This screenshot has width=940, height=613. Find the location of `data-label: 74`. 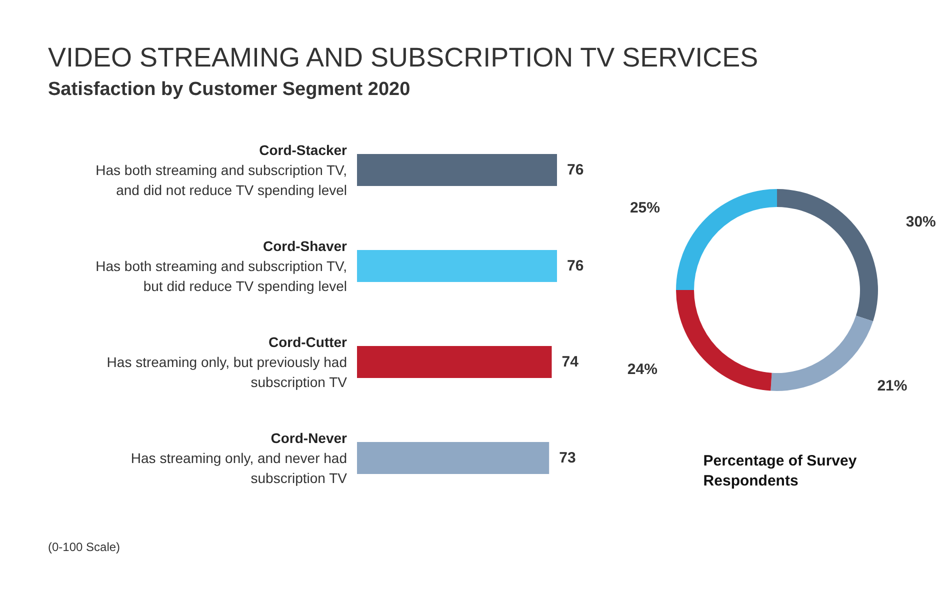

data-label: 74 is located at coordinates (571, 362).